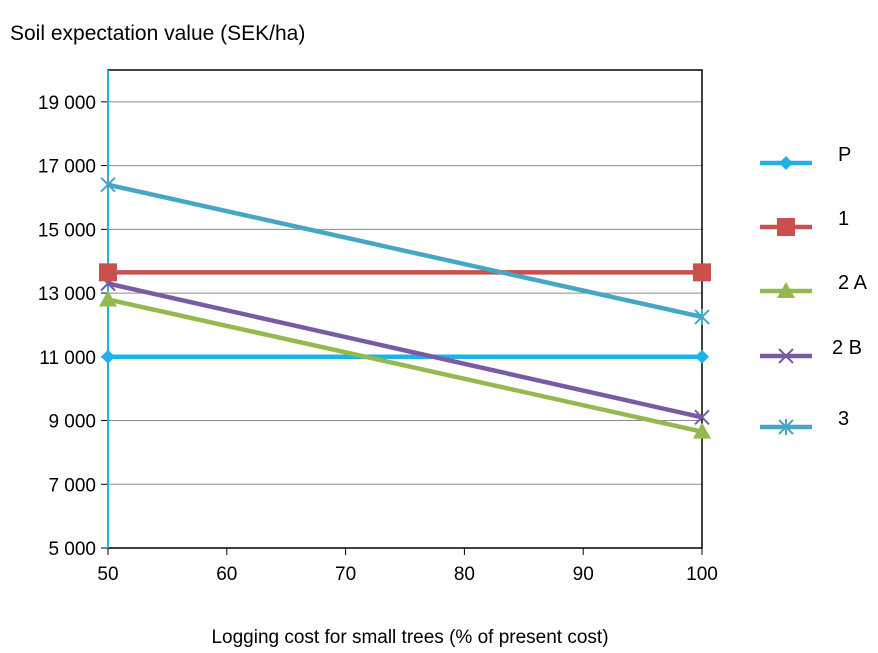  What do you see at coordinates (72, 422) in the screenshot?
I see `y-tick-label: 9 000` at bounding box center [72, 422].